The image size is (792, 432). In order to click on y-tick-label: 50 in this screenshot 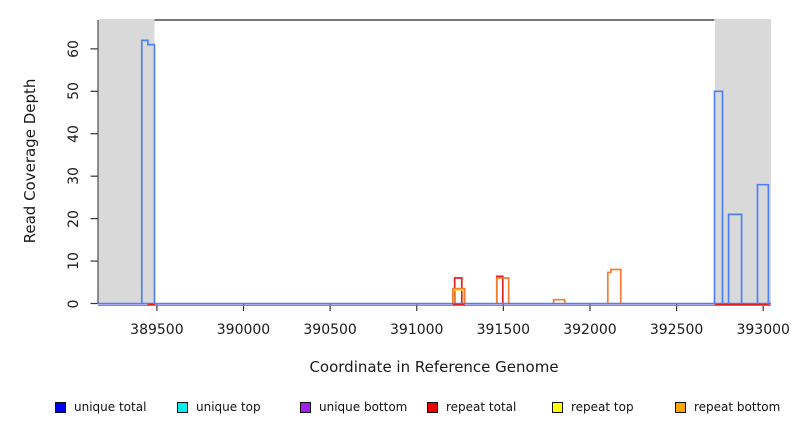, I will do `click(74, 91)`.